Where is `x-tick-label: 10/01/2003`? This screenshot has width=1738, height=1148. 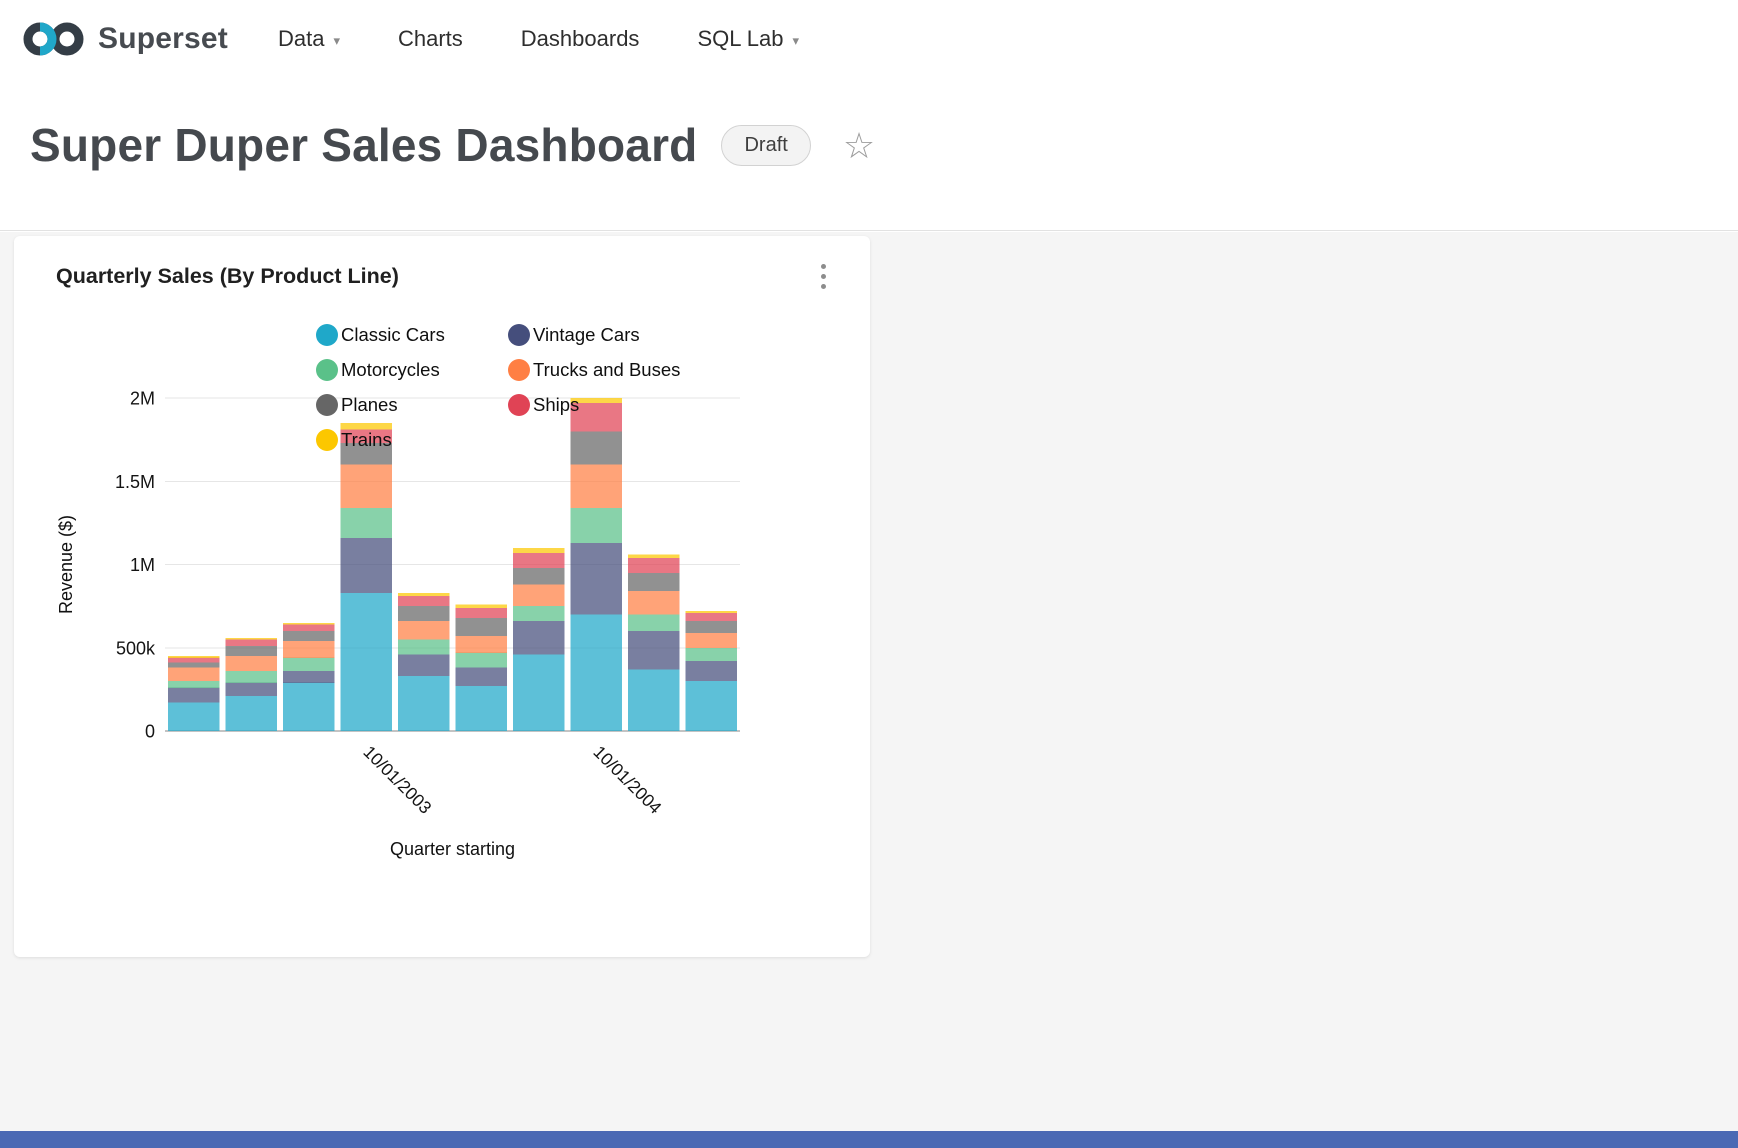
x-tick-label: 10/01/2003 is located at coordinates (397, 780).